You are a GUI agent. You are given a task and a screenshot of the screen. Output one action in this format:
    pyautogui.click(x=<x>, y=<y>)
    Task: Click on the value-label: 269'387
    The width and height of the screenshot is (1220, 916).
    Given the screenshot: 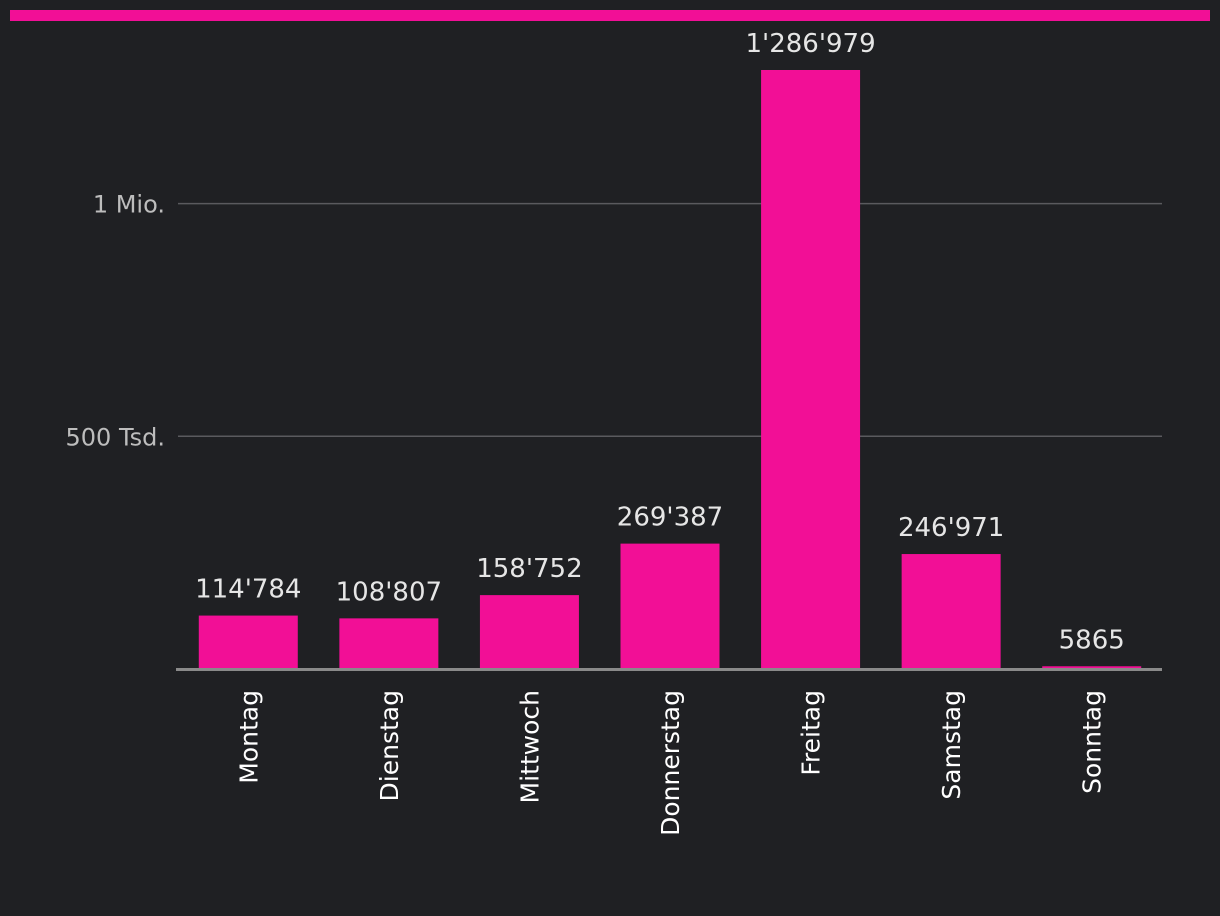 What is the action you would take?
    pyautogui.click(x=670, y=518)
    